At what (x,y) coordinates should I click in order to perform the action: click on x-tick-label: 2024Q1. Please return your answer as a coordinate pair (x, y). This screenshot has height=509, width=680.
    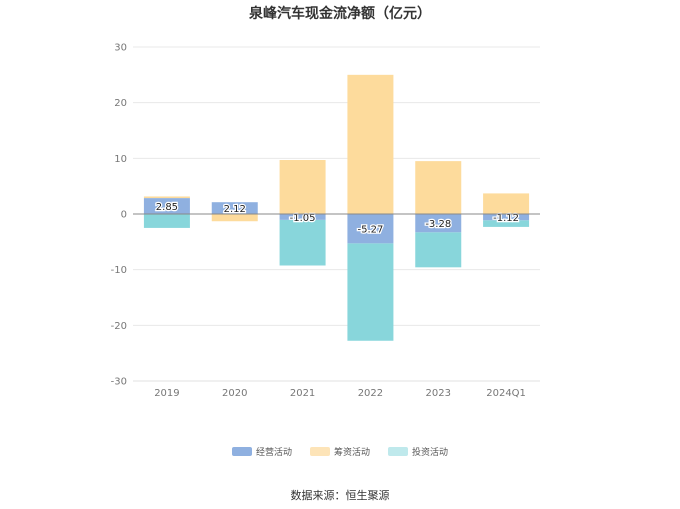
    Looking at the image, I should click on (506, 393).